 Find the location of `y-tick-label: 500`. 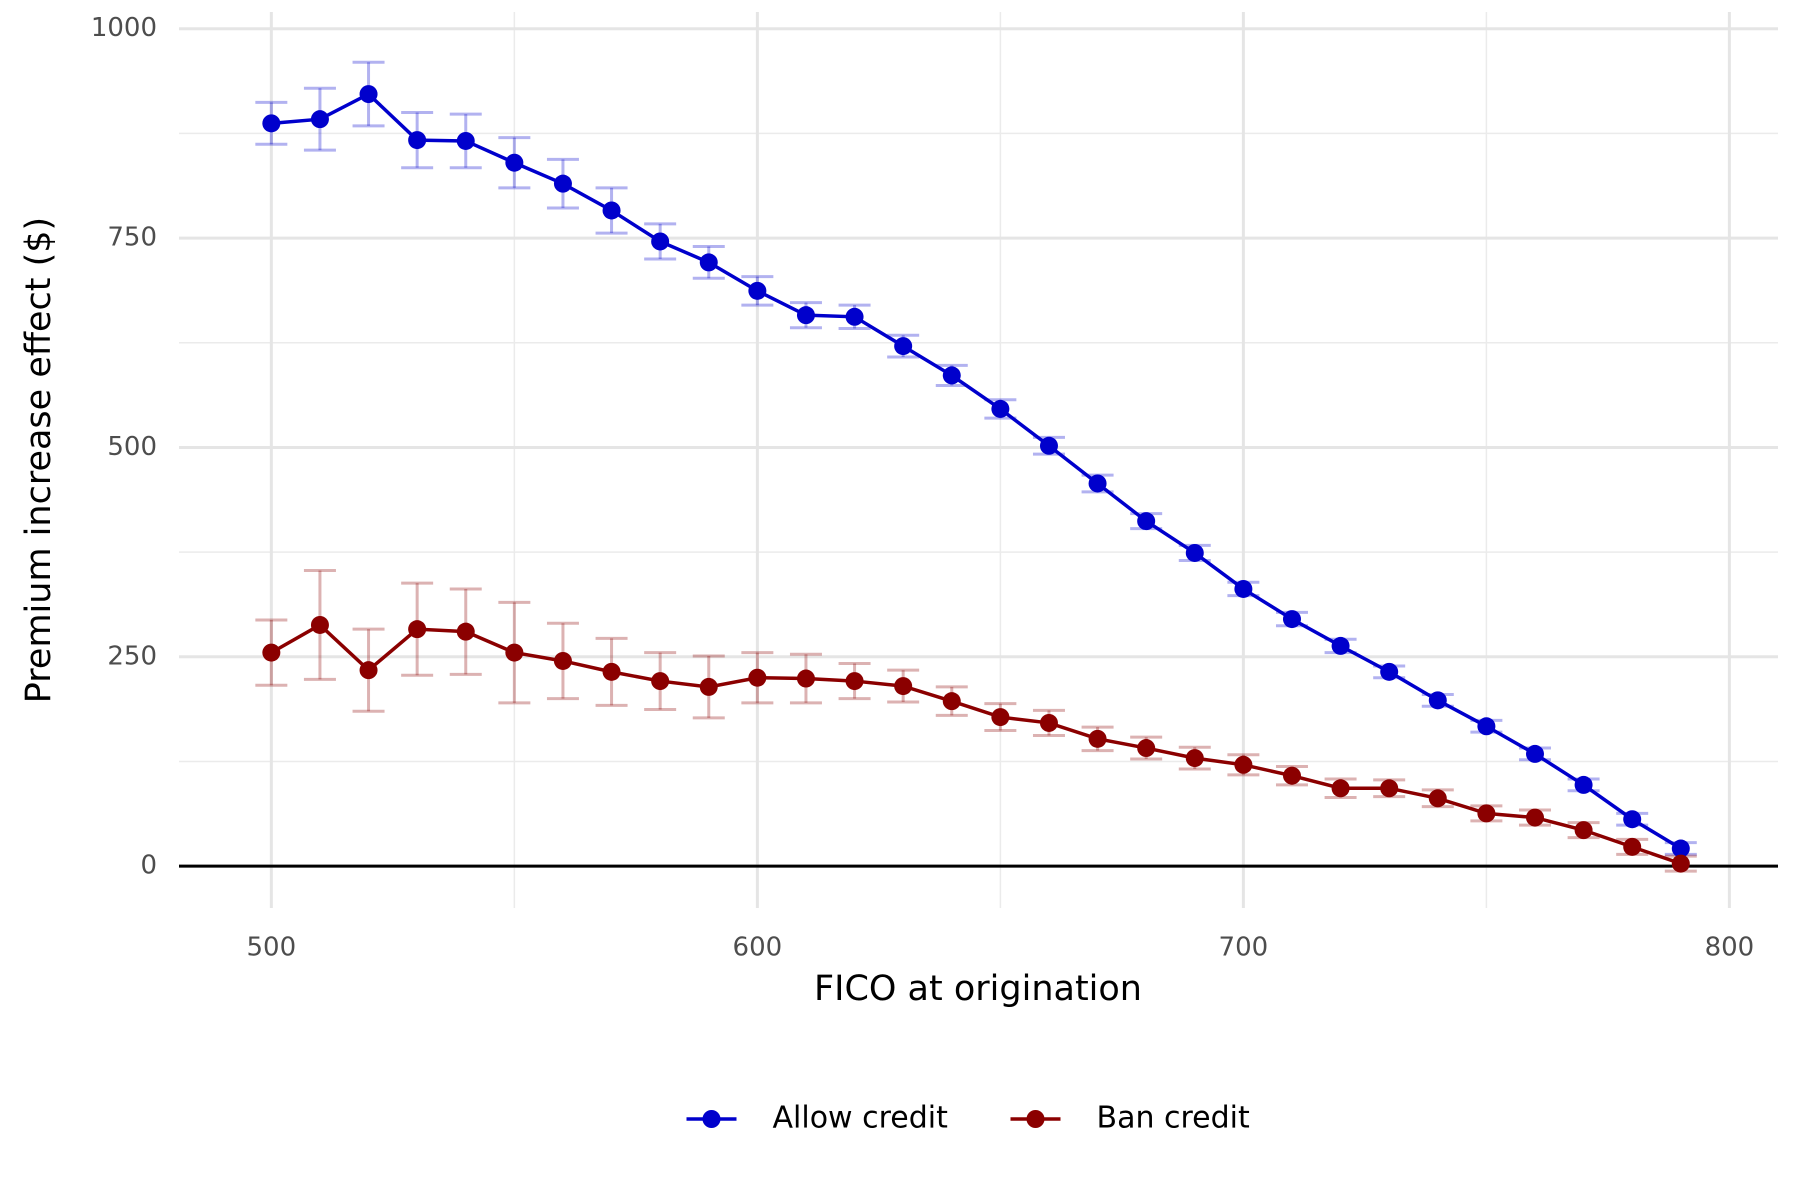

y-tick-label: 500 is located at coordinates (132, 447).